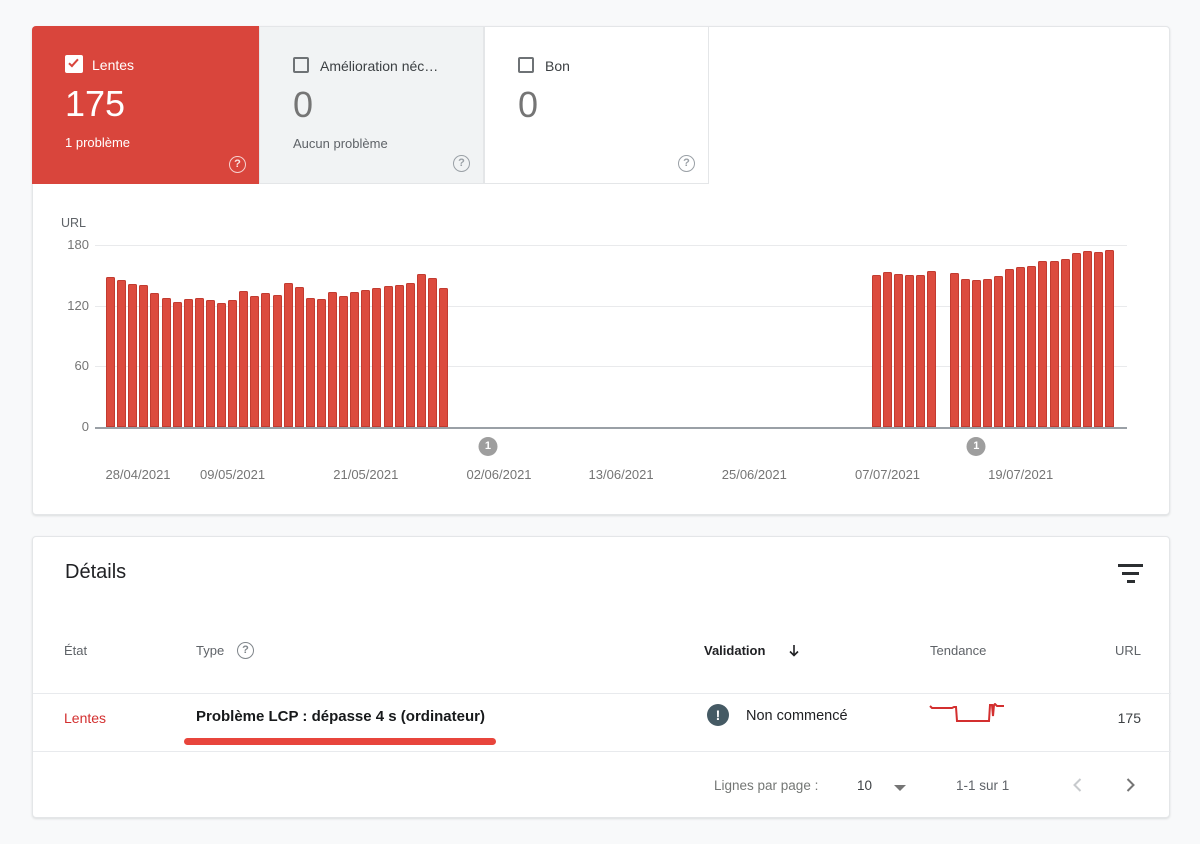 The image size is (1200, 844). What do you see at coordinates (958, 650) in the screenshot?
I see `column-header-tendance: Tendance` at bounding box center [958, 650].